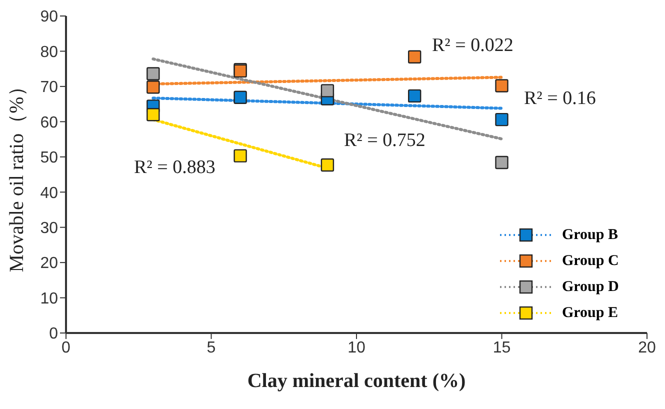 The height and width of the screenshot is (409, 665). What do you see at coordinates (590, 313) in the screenshot?
I see `legend-label: Group E` at bounding box center [590, 313].